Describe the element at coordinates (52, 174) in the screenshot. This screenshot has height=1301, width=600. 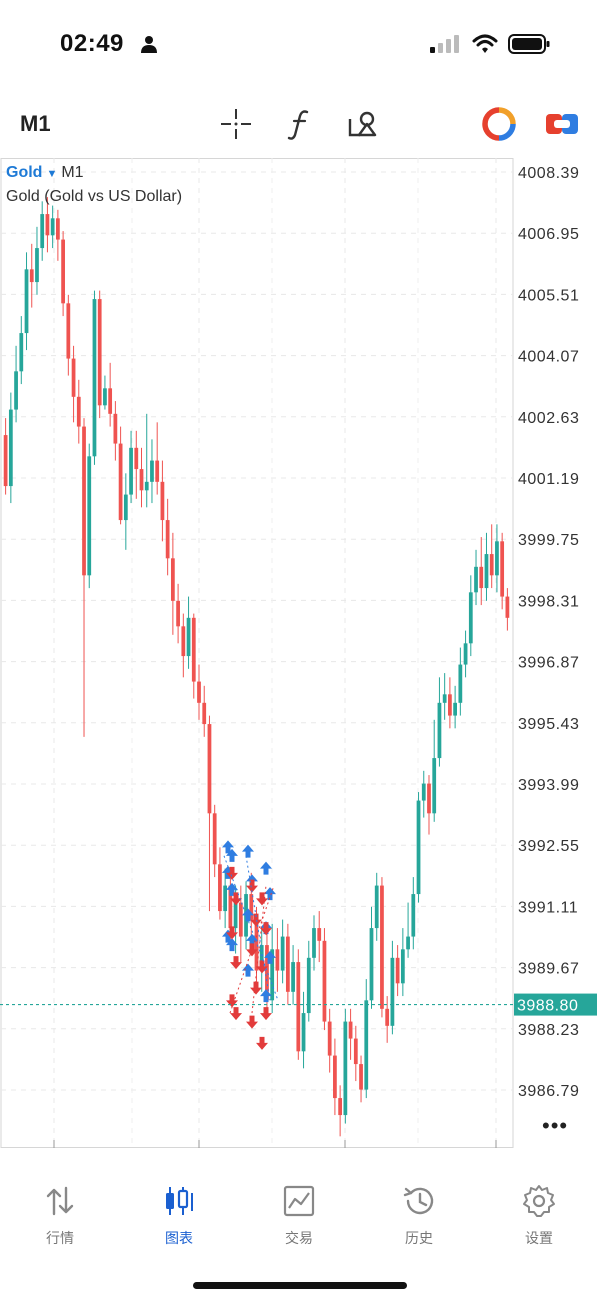
I see `caret-down-icon: ▼` at that location.